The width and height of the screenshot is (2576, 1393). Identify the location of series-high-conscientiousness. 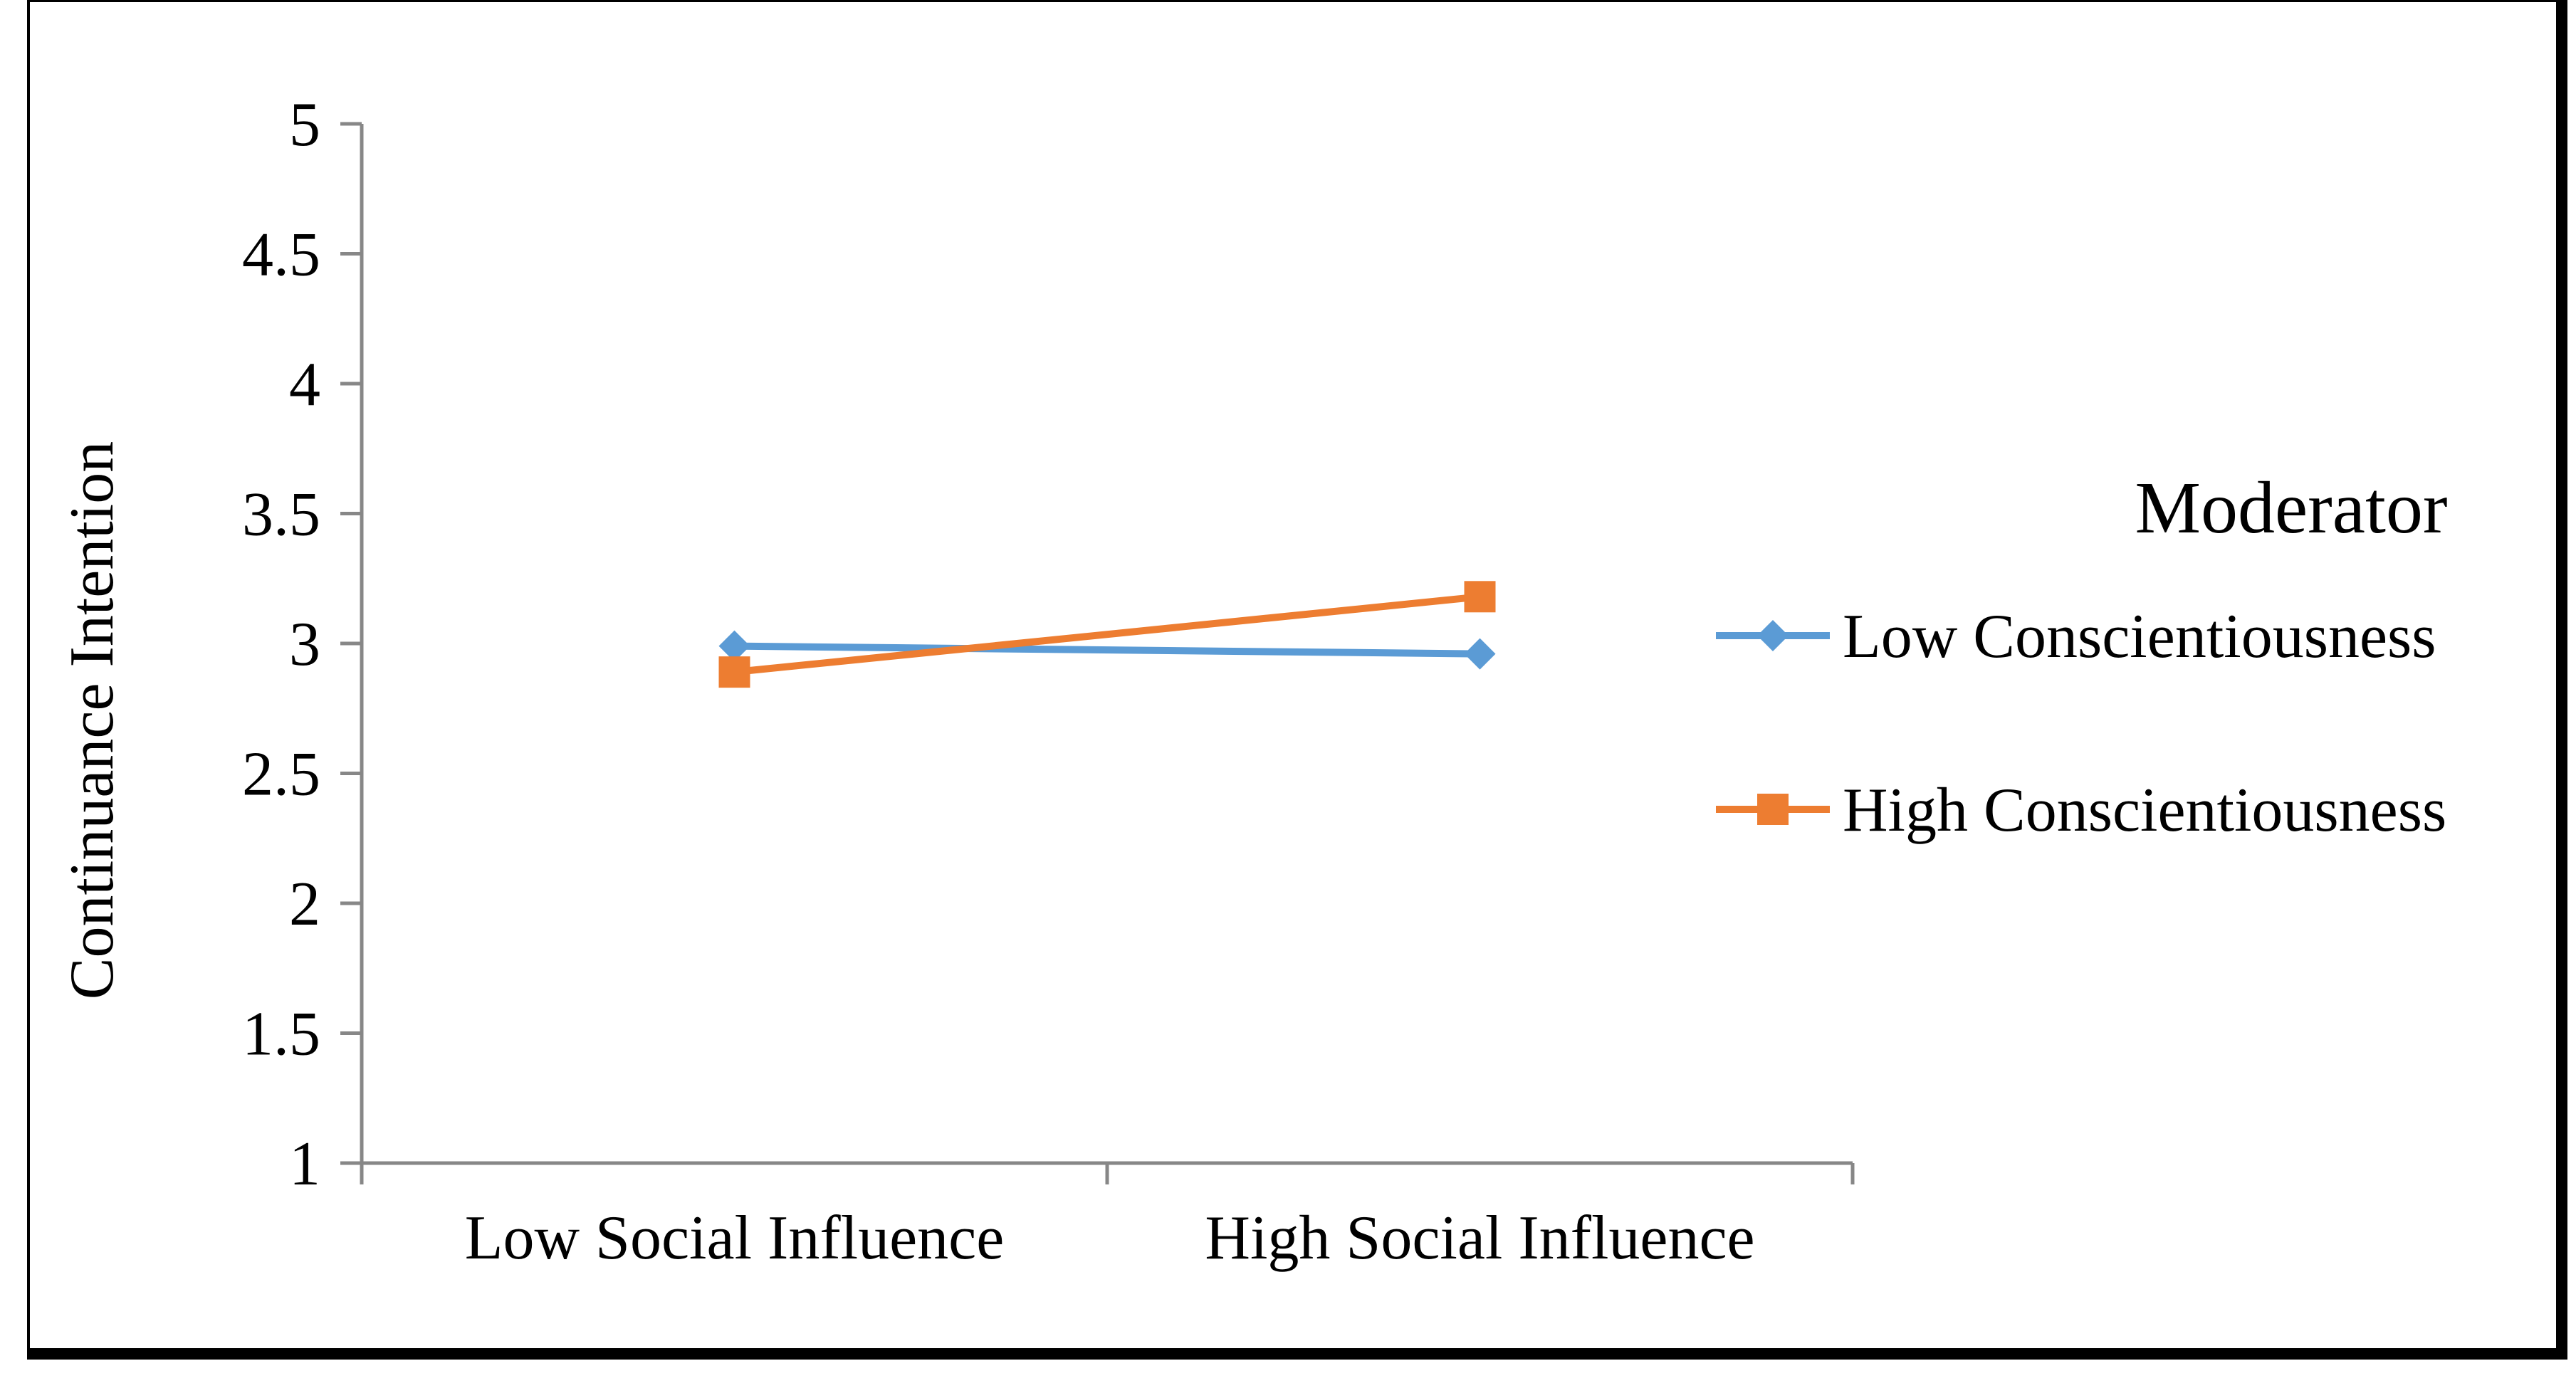
(1107, 635).